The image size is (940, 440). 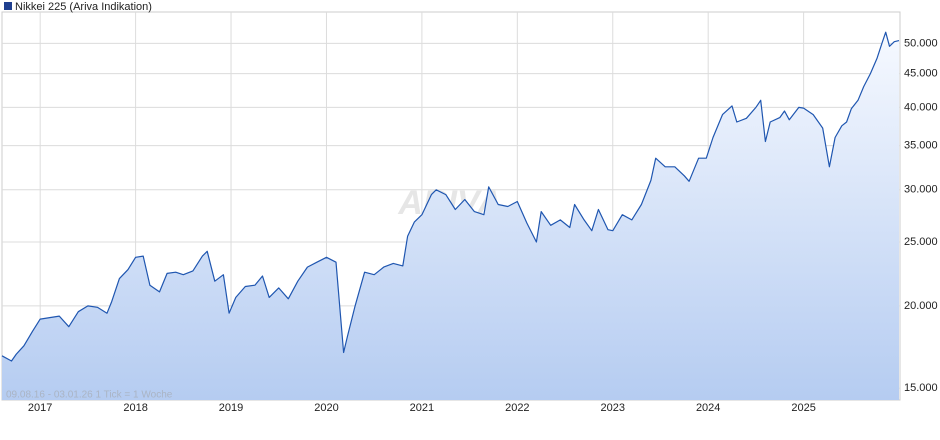 I want to click on x-tick-label: 2020, so click(x=326, y=408).